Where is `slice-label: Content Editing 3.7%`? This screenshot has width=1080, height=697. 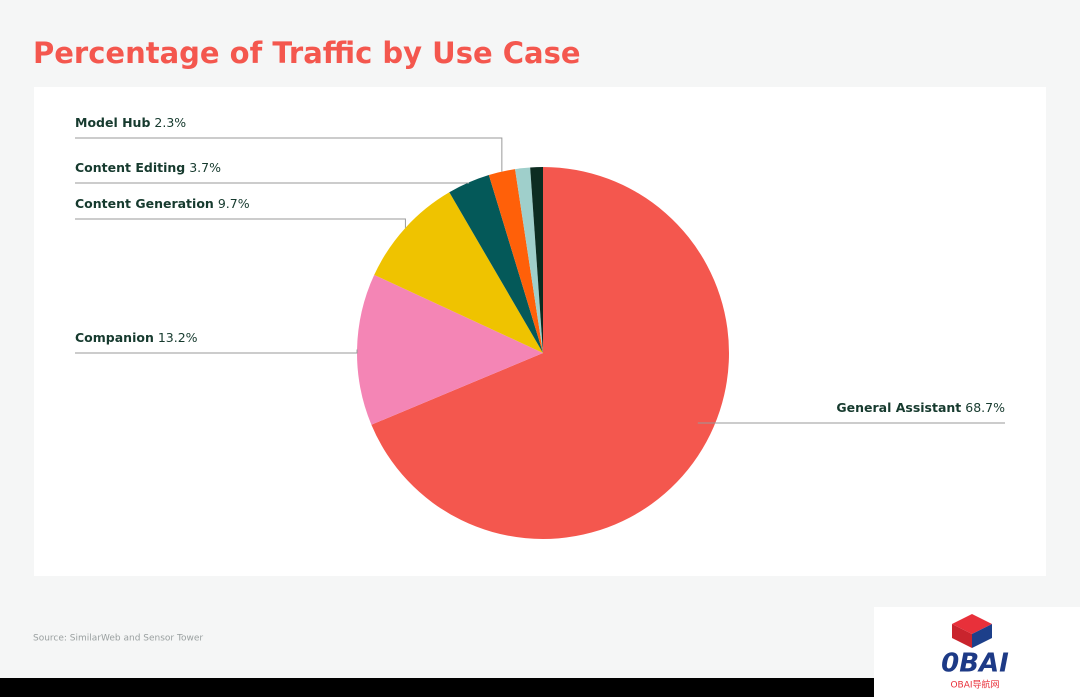 slice-label: Content Editing 3.7% is located at coordinates (148, 167).